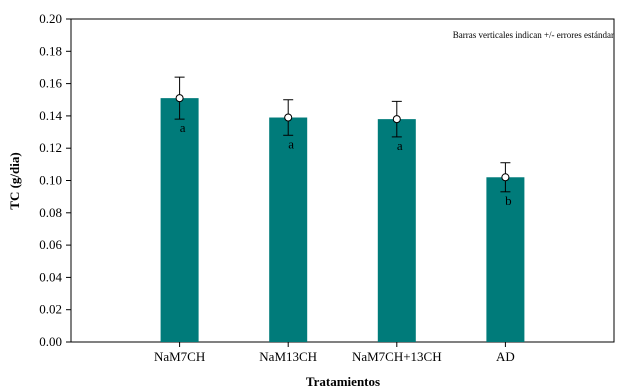 The height and width of the screenshot is (390, 628). What do you see at coordinates (397, 356) in the screenshot?
I see `x-tick-label: NaM7CH+13CH` at bounding box center [397, 356].